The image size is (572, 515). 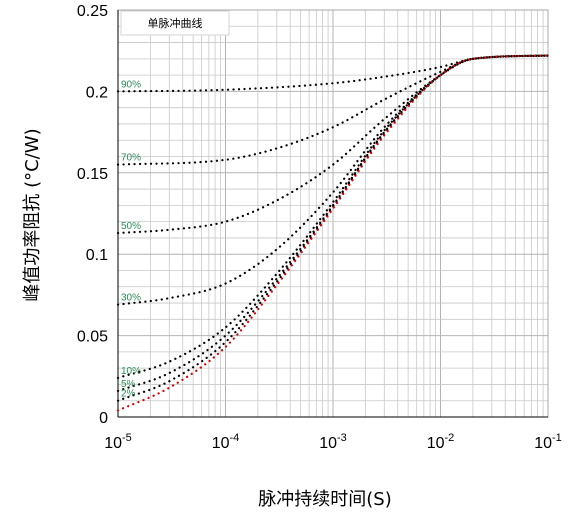 I want to click on y-tick-label: 0.05, so click(x=92, y=337).